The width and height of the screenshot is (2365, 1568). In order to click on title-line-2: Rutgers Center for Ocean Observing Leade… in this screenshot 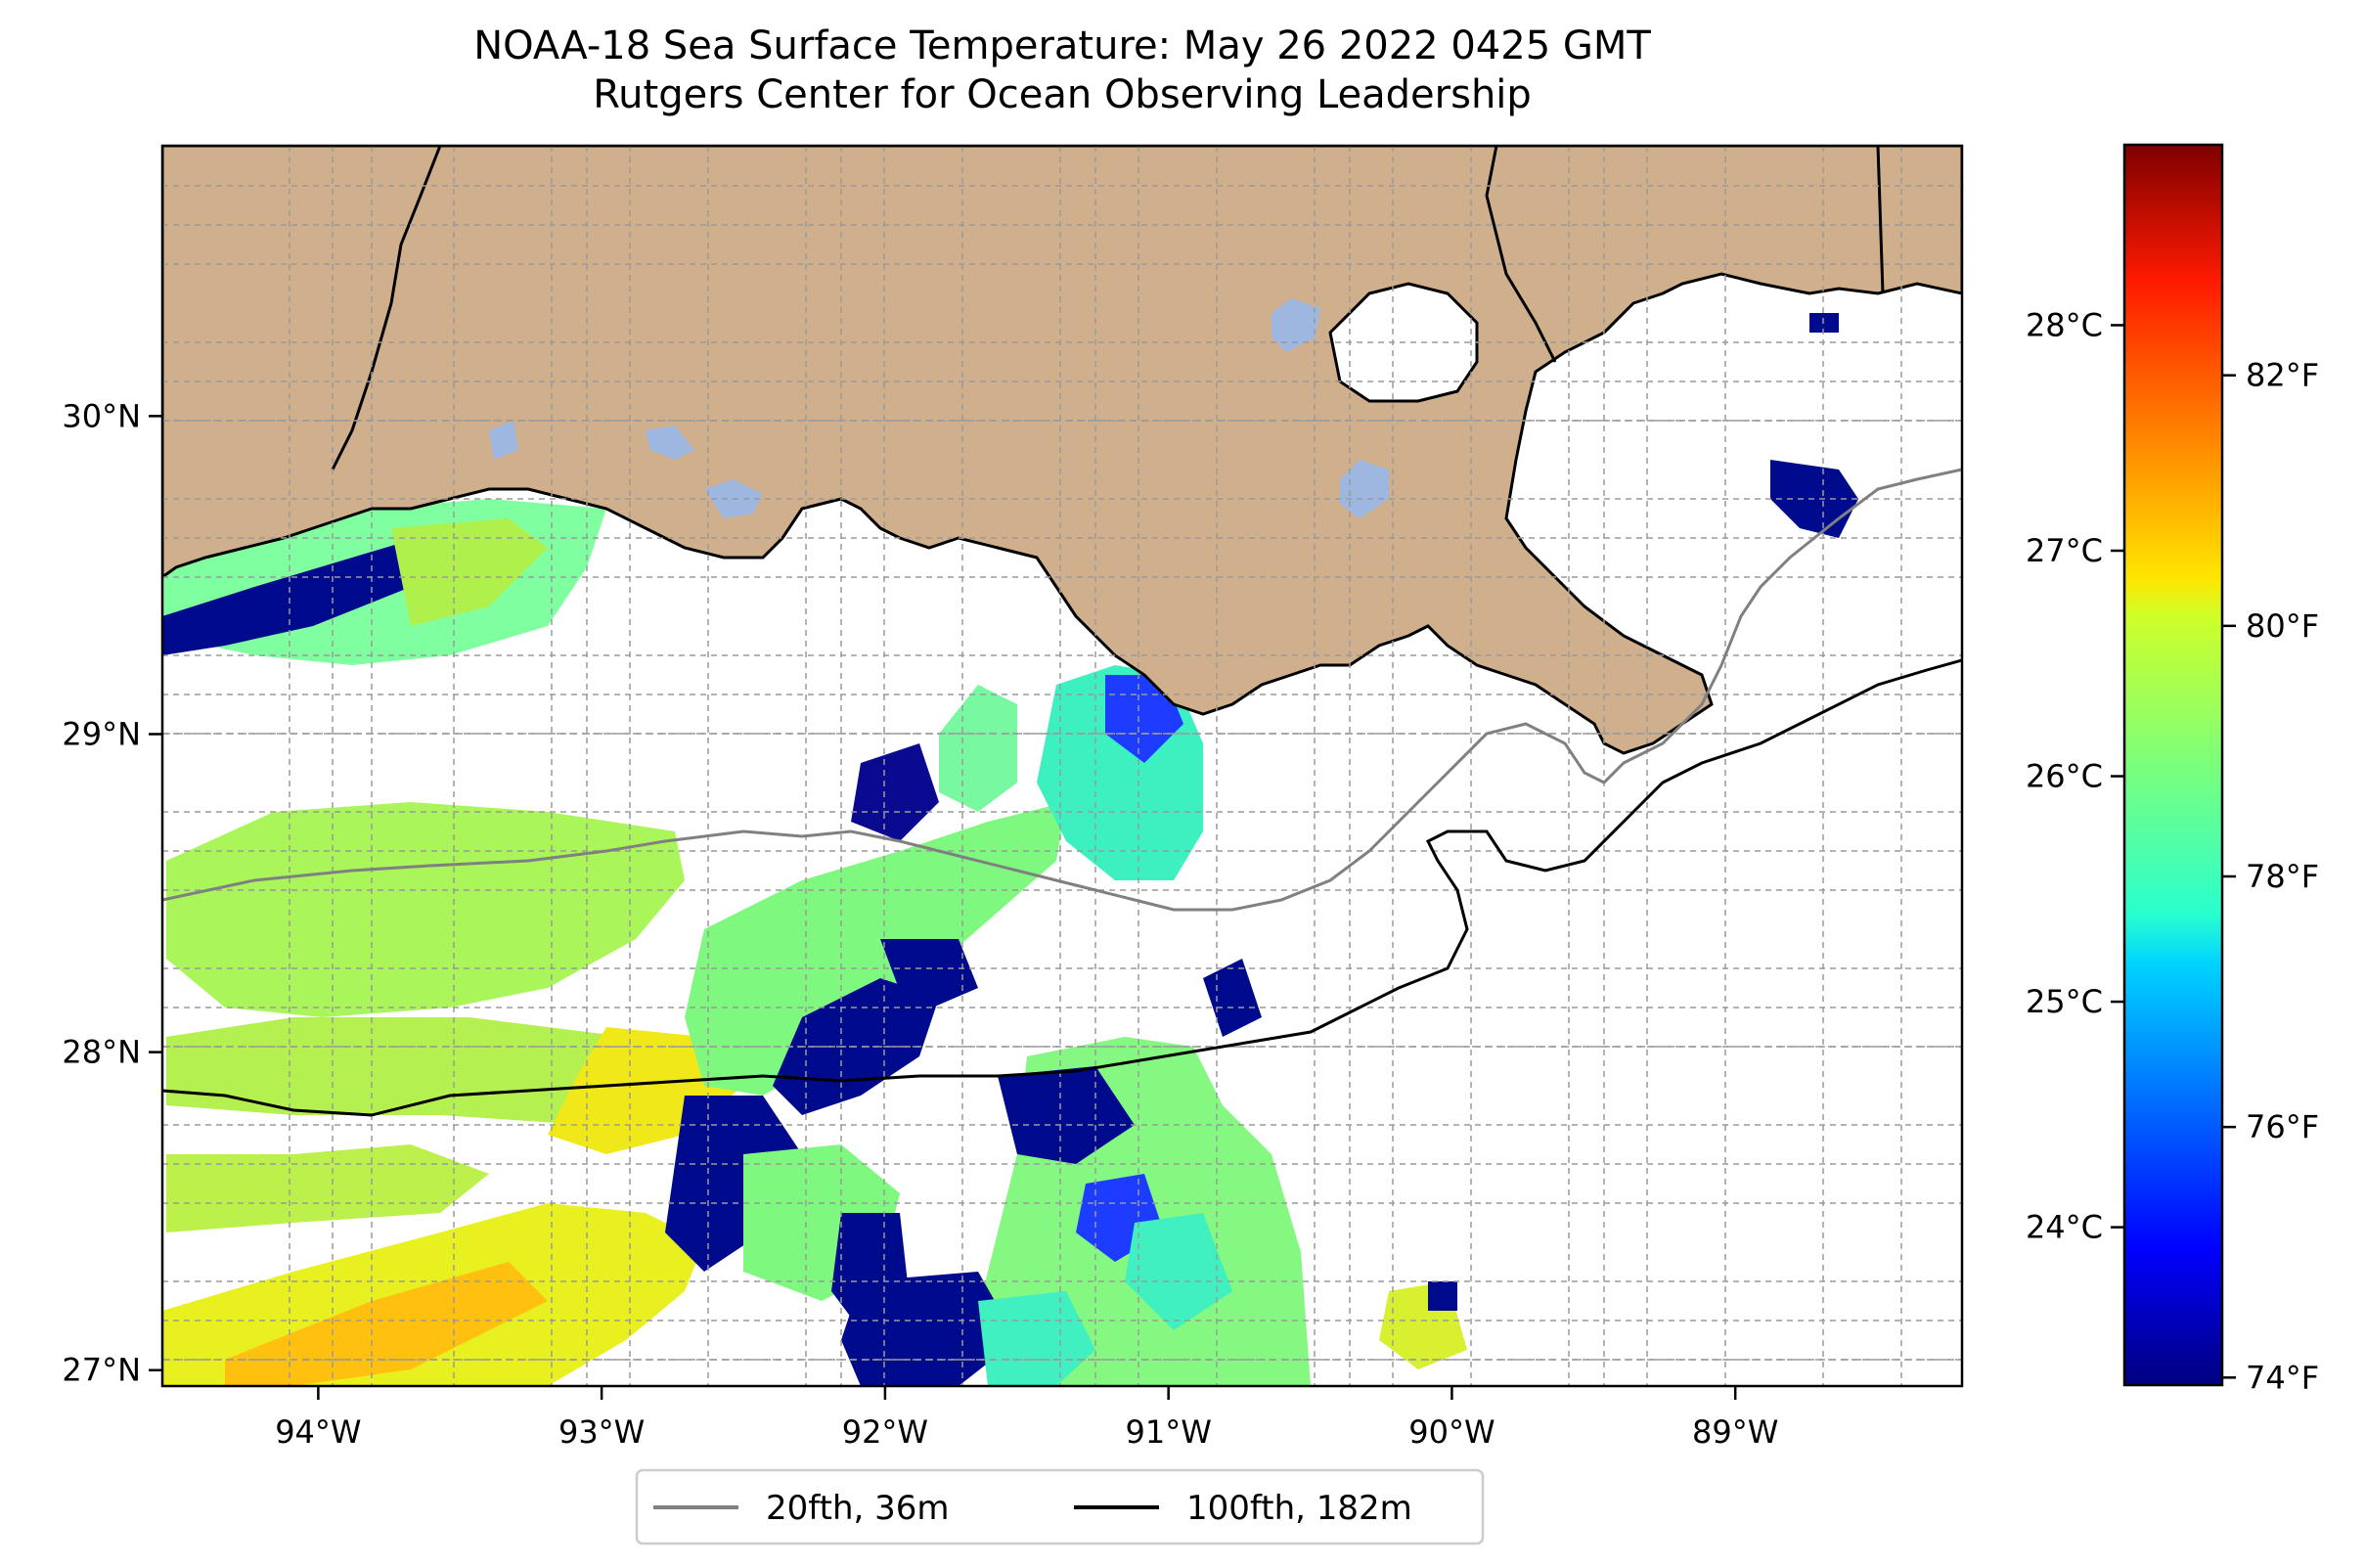, I will do `click(1062, 94)`.